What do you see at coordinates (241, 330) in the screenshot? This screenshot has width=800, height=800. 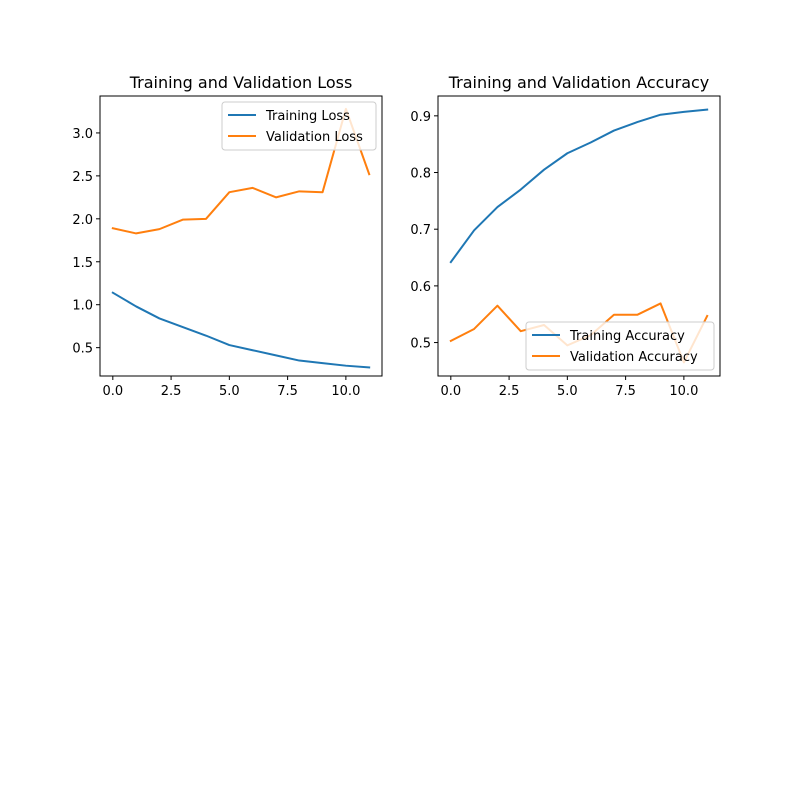 I see `series-line-training-loss` at bounding box center [241, 330].